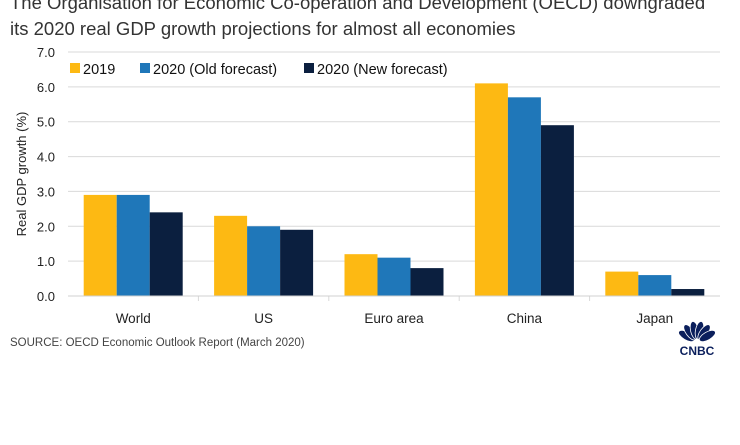  I want to click on y-tick-label: 2.0, so click(46, 226).